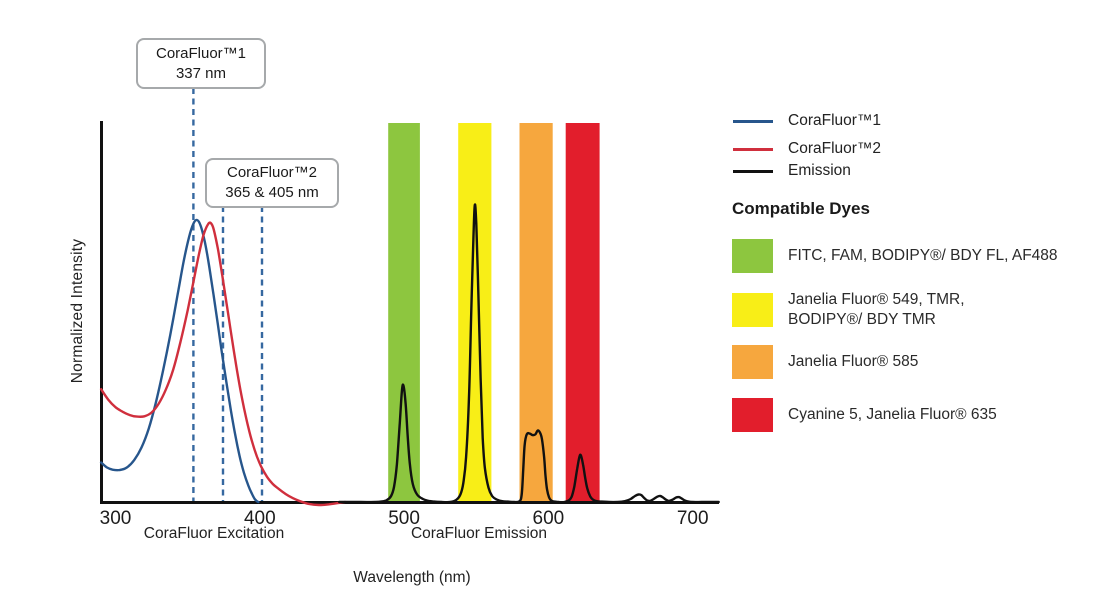 This screenshot has width=1110, height=612. Describe the element at coordinates (77, 311) in the screenshot. I see `y-axis-label: Normalized Intensity` at that location.